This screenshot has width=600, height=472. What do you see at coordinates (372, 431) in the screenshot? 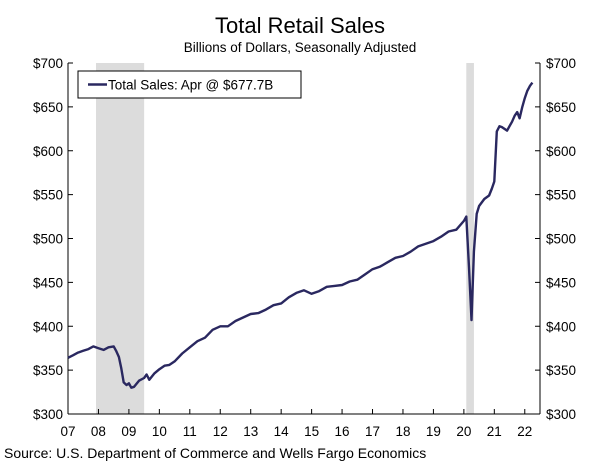
I see `x-tick-label: 17` at bounding box center [372, 431].